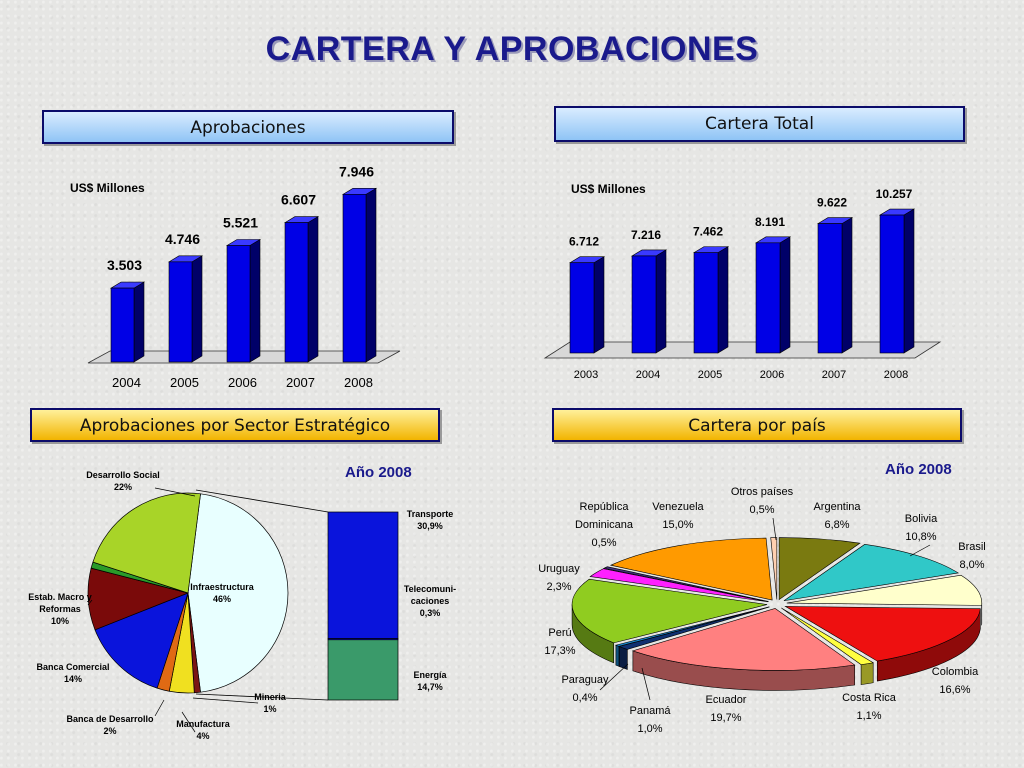 This screenshot has width=1024, height=768. What do you see at coordinates (605, 507) in the screenshot?
I see `pie-label: República` at bounding box center [605, 507].